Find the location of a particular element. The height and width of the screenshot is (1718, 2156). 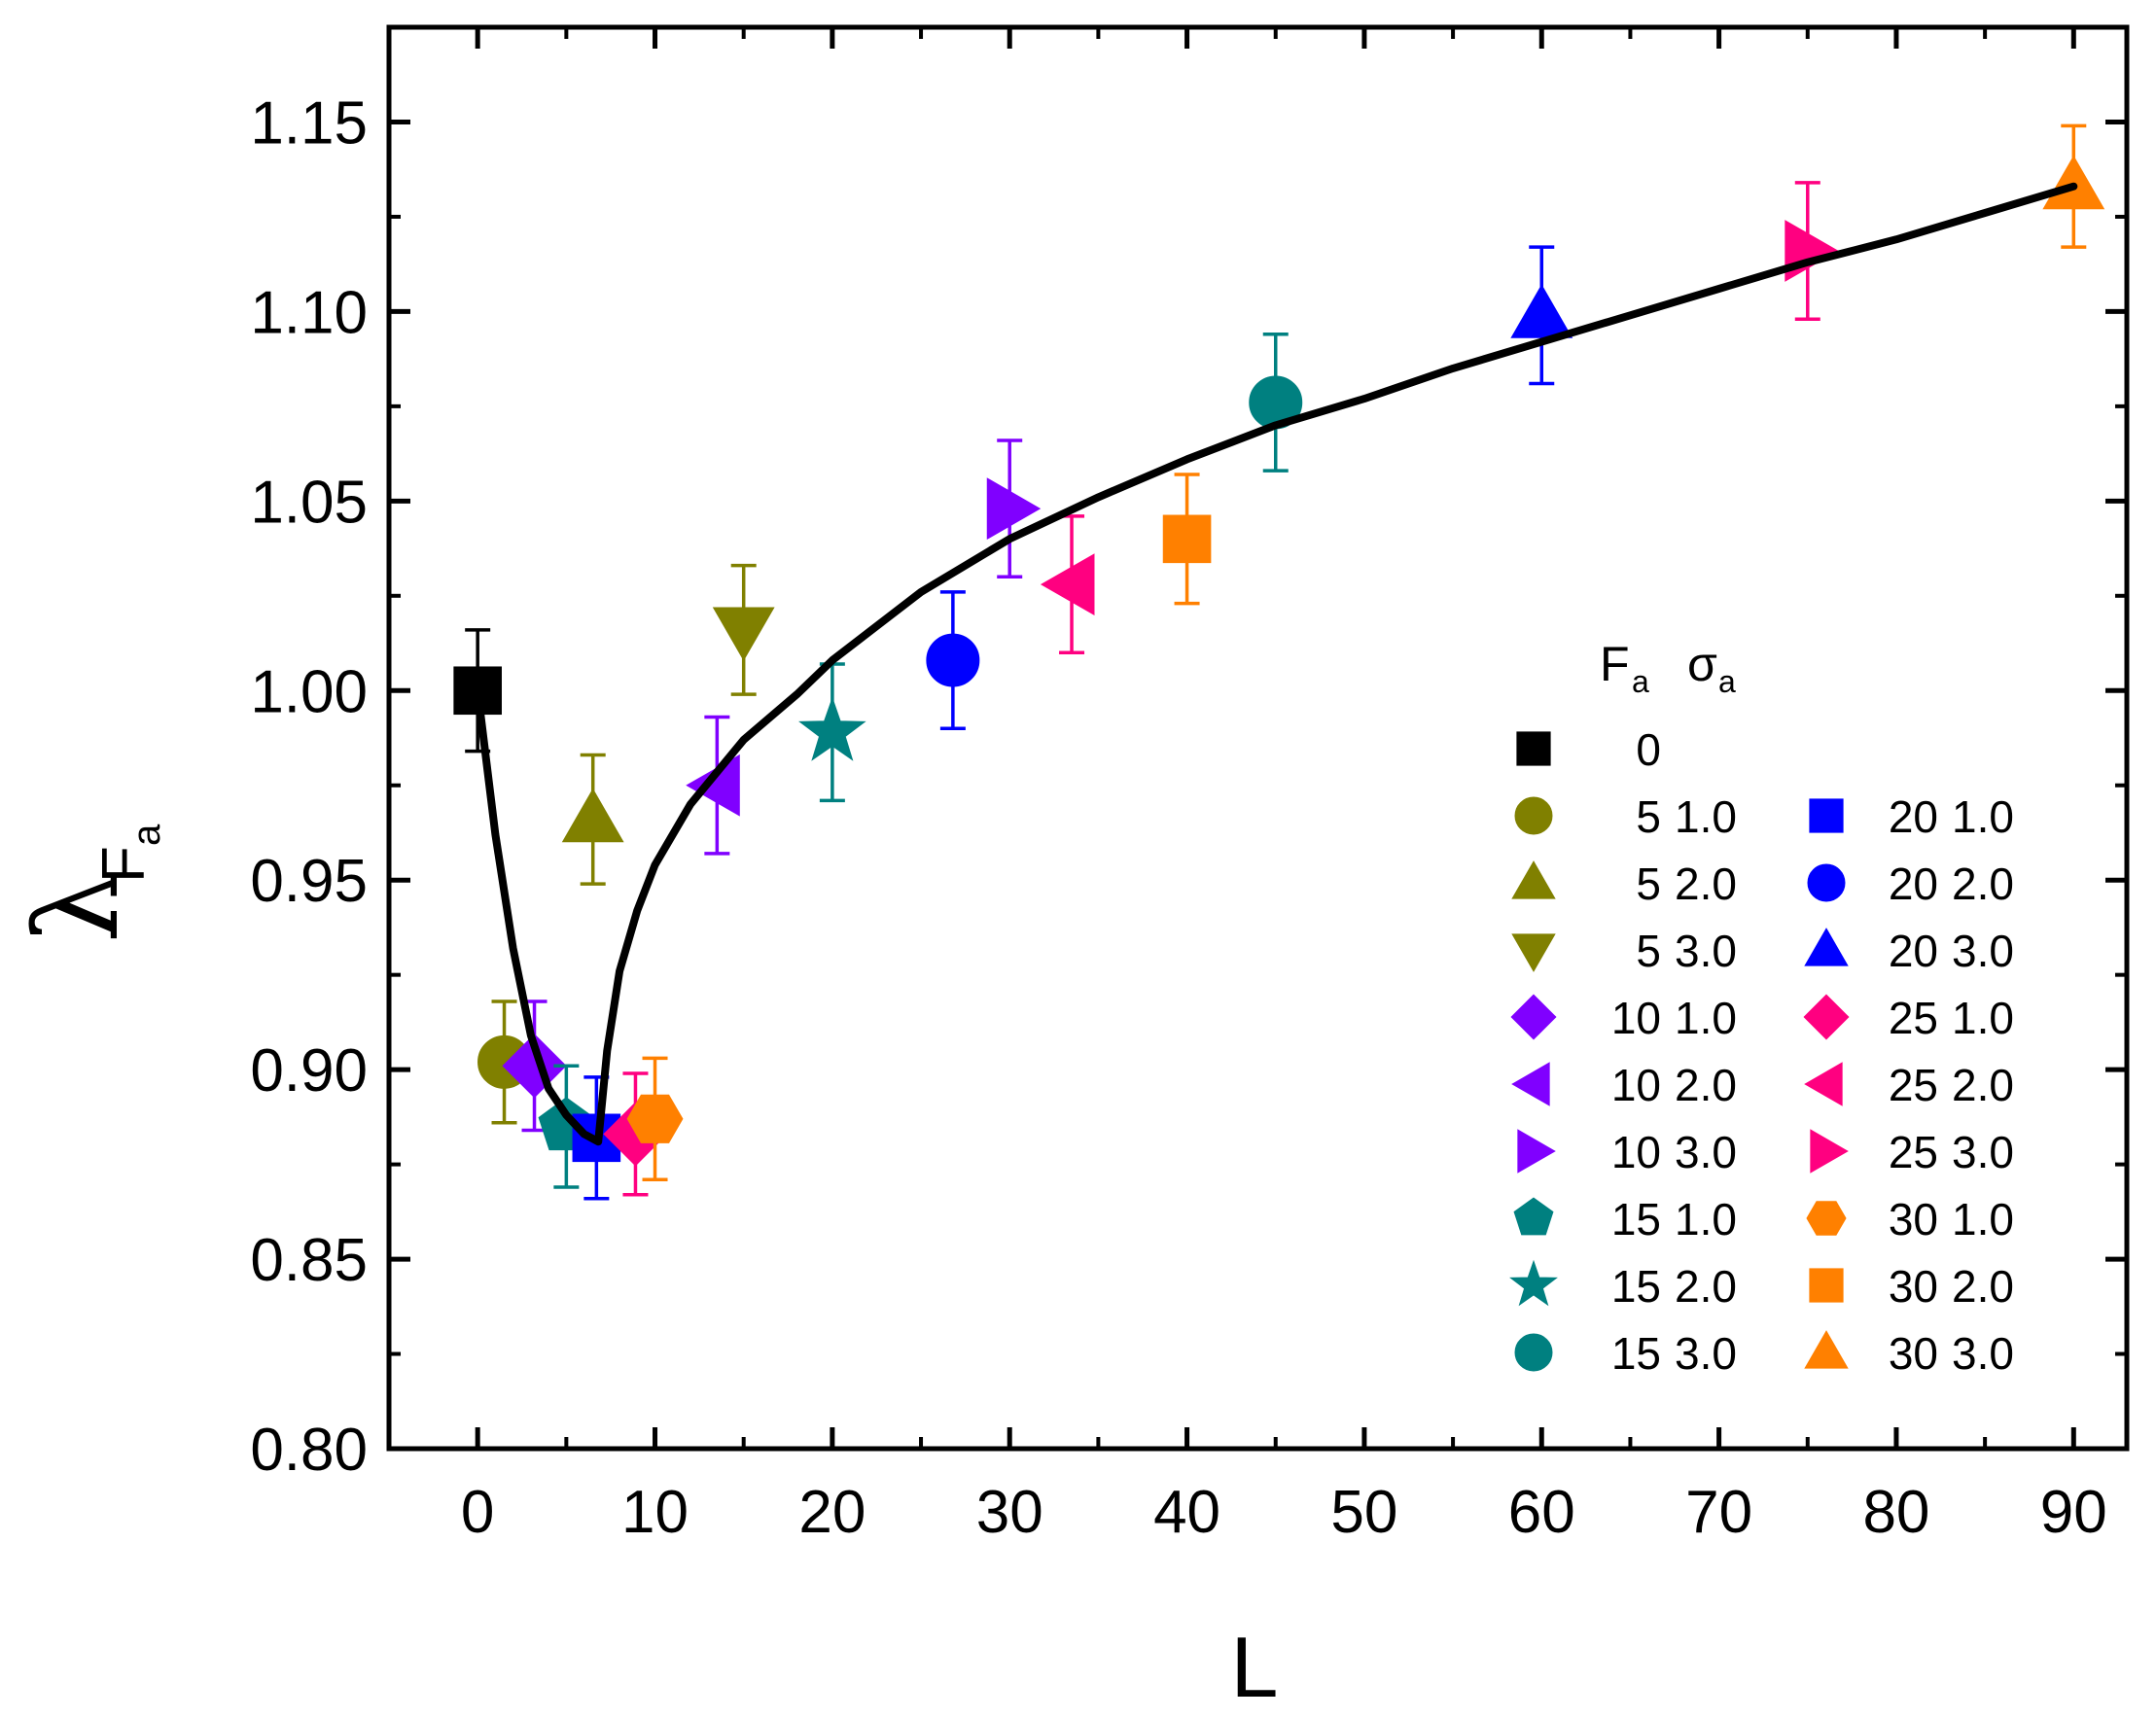

y-tick-label: 1.05 is located at coordinates (309, 502).